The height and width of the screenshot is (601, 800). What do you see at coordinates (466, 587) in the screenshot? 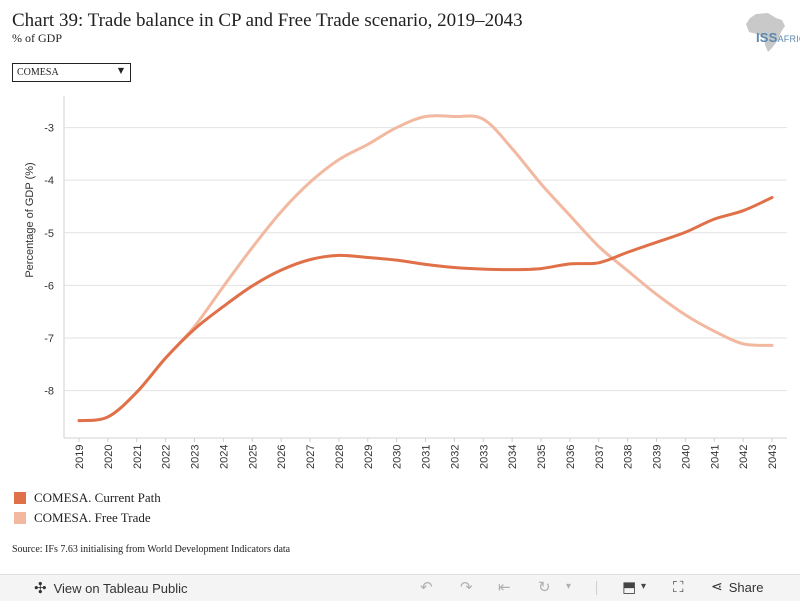
I see `redo-icon: ↷` at bounding box center [466, 587].